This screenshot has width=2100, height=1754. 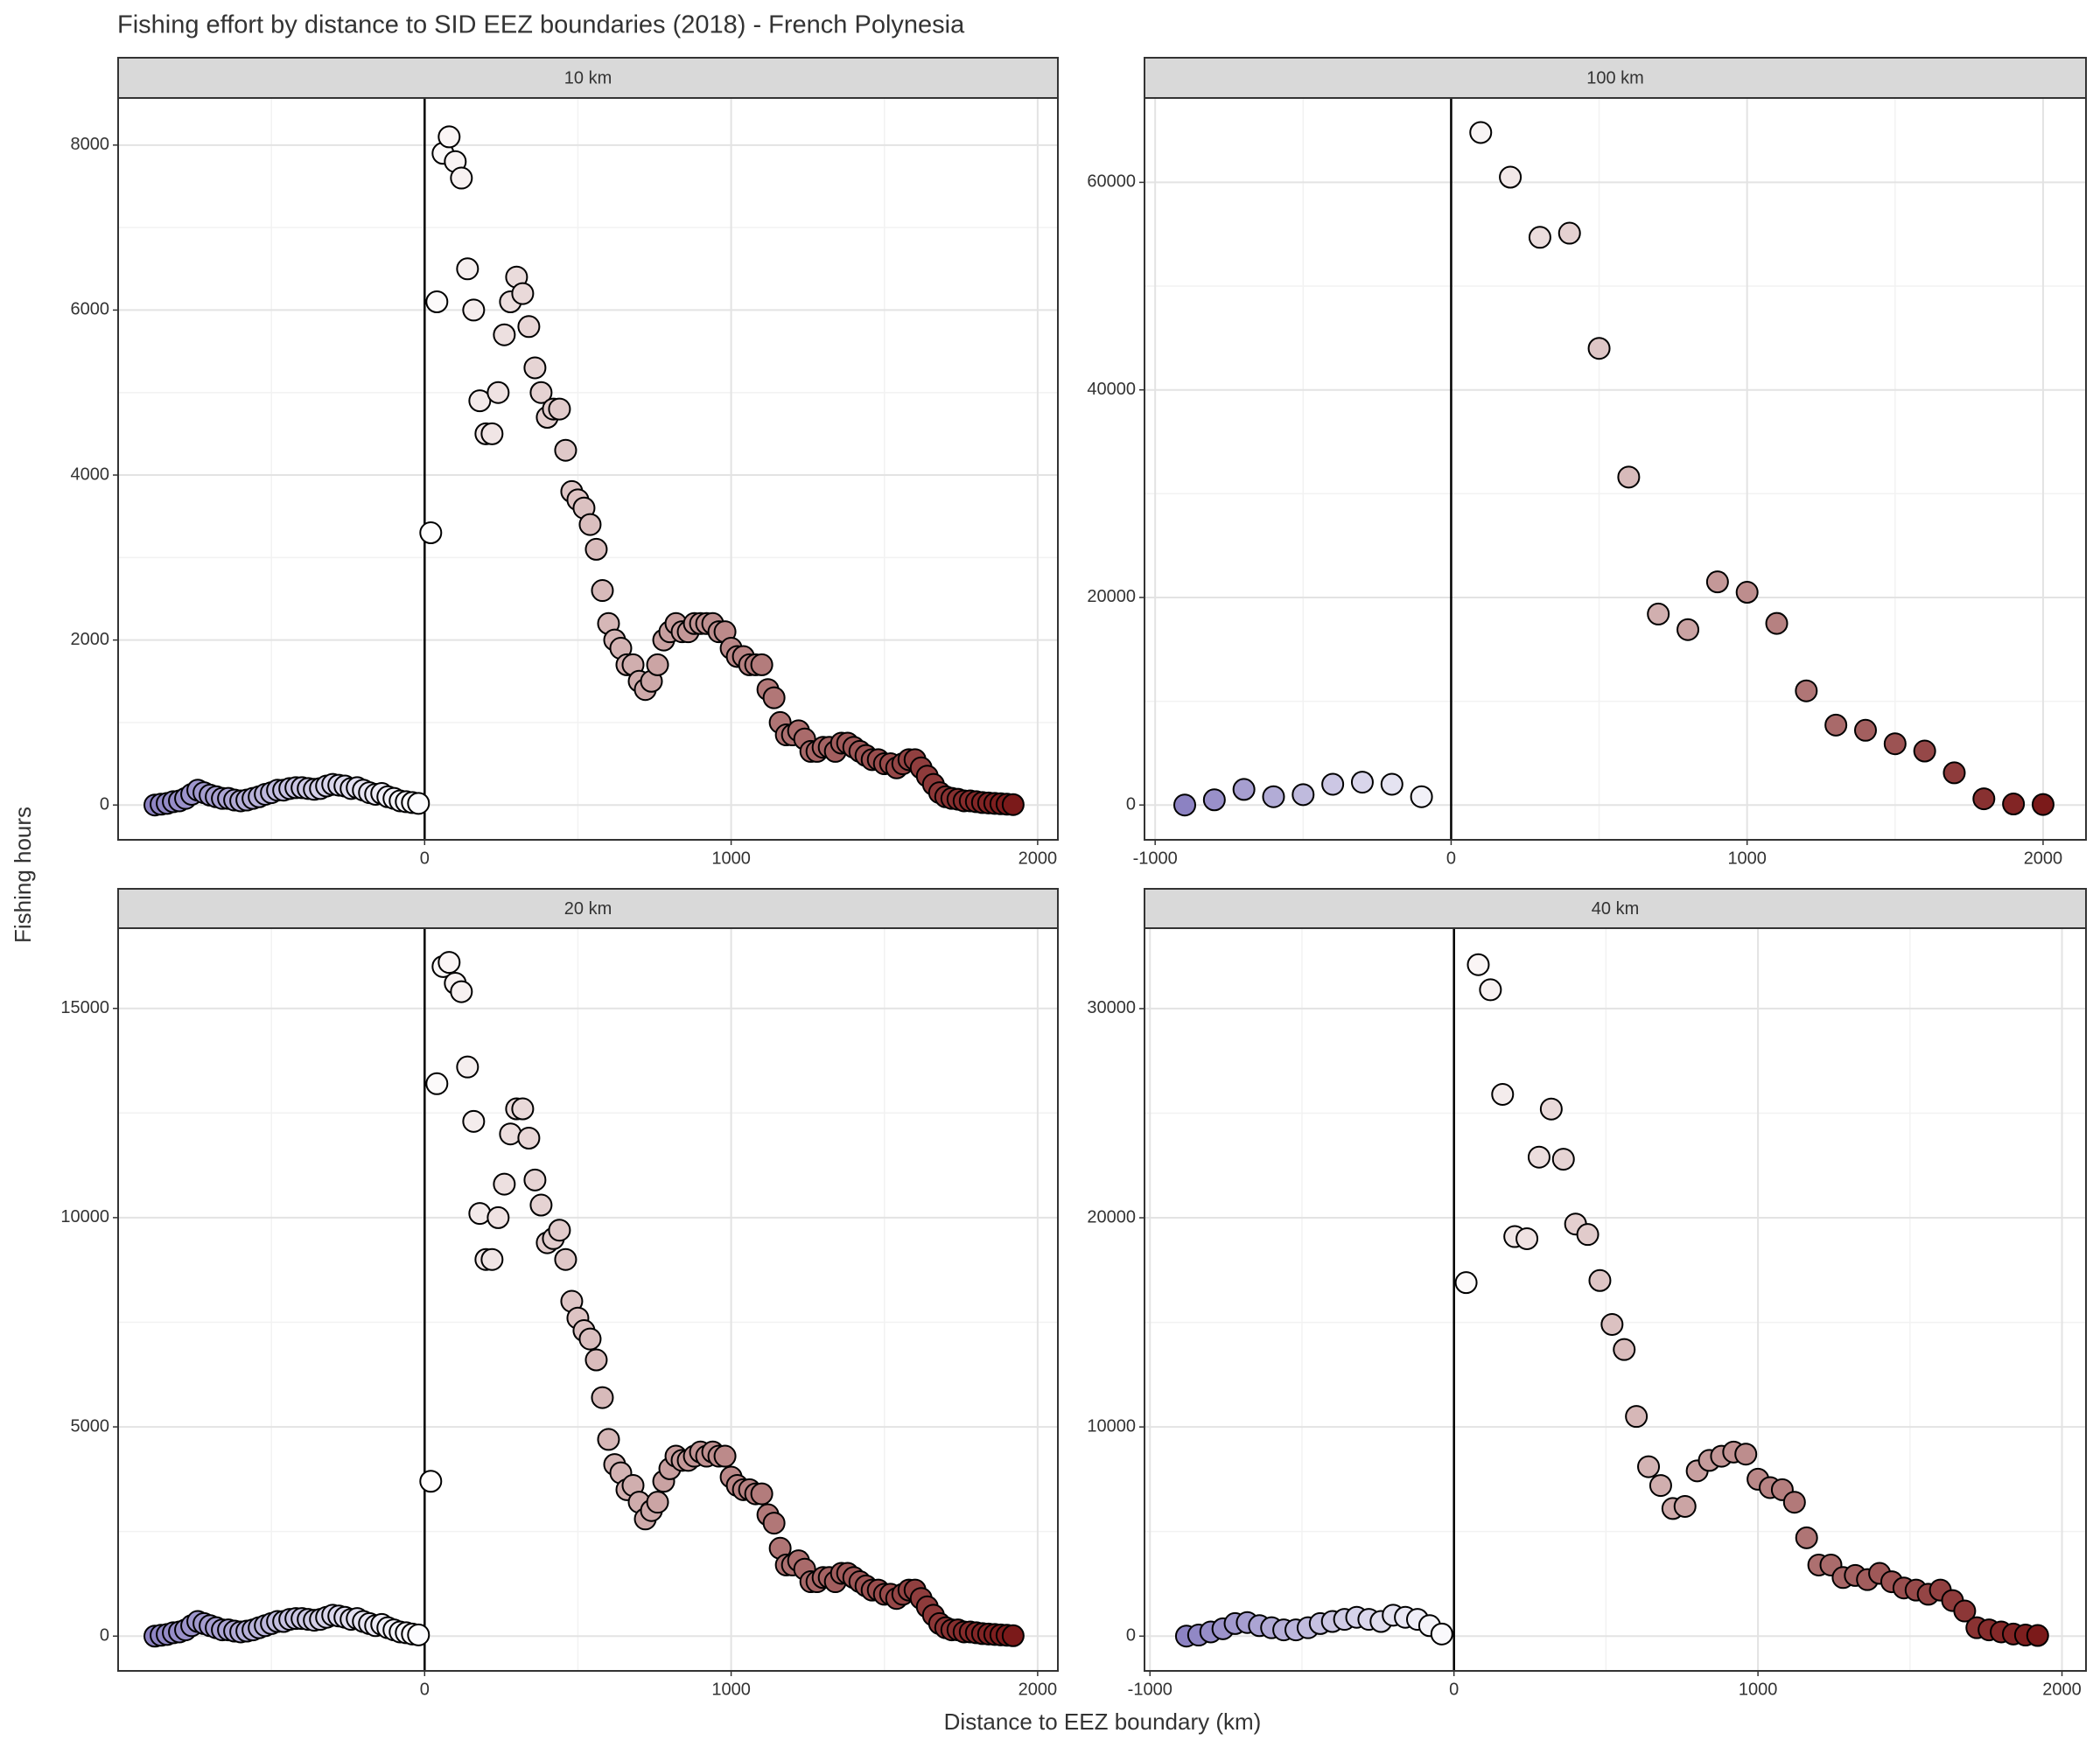 I want to click on y-tick-label: 10000, so click(x=1111, y=1426).